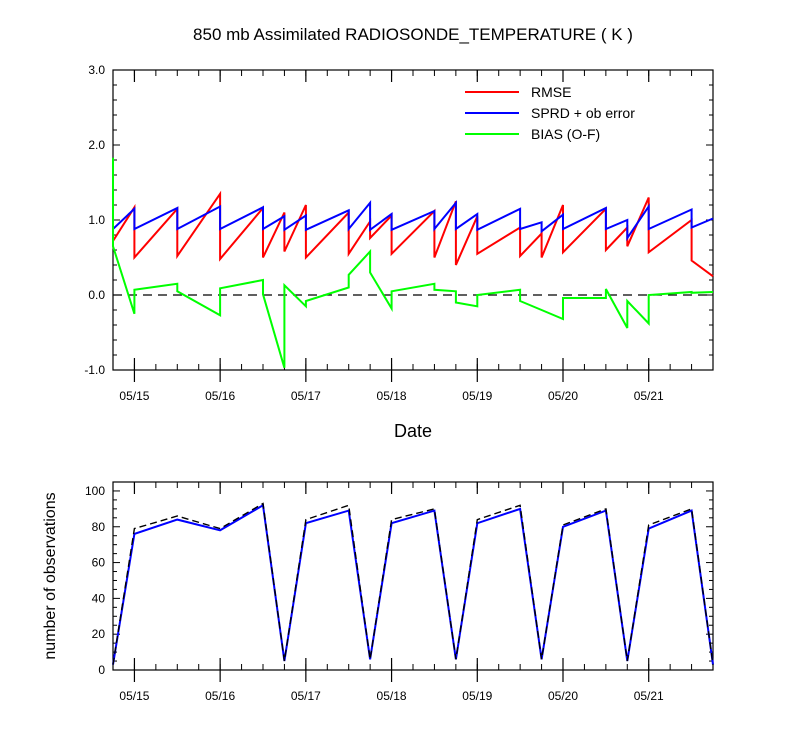 This screenshot has height=750, width=800. What do you see at coordinates (94, 370) in the screenshot?
I see `y-tick-label: -1.0` at bounding box center [94, 370].